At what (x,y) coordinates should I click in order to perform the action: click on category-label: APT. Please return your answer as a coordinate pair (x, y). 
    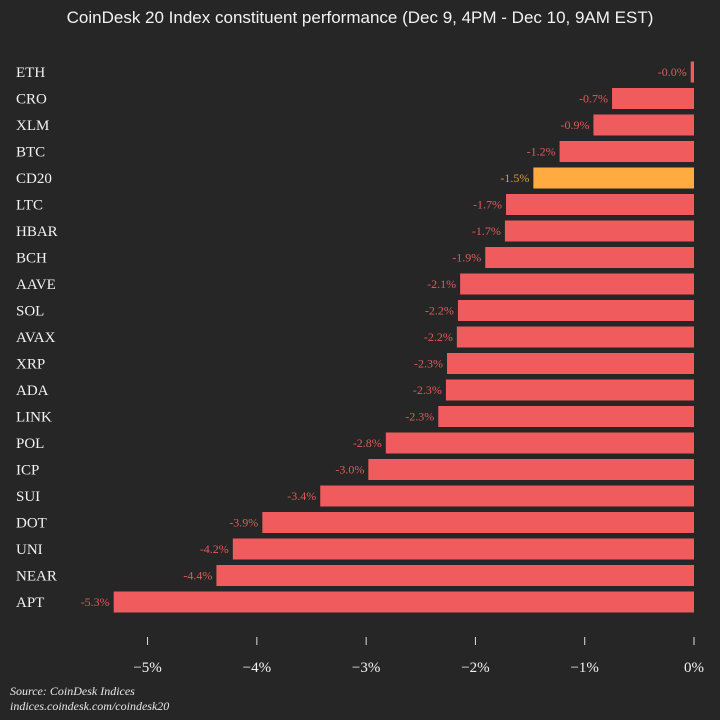
    Looking at the image, I should click on (30, 603).